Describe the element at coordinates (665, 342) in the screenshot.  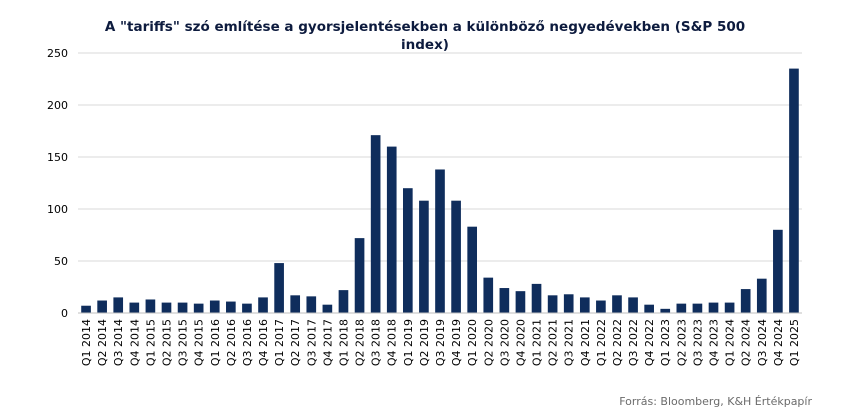
I see `x-tick-label: Q1 2023` at that location.